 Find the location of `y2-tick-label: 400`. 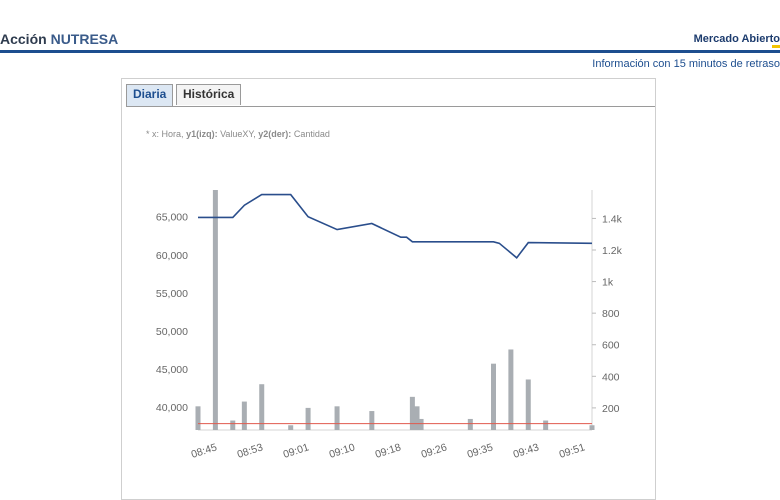

y2-tick-label: 400 is located at coordinates (611, 377).